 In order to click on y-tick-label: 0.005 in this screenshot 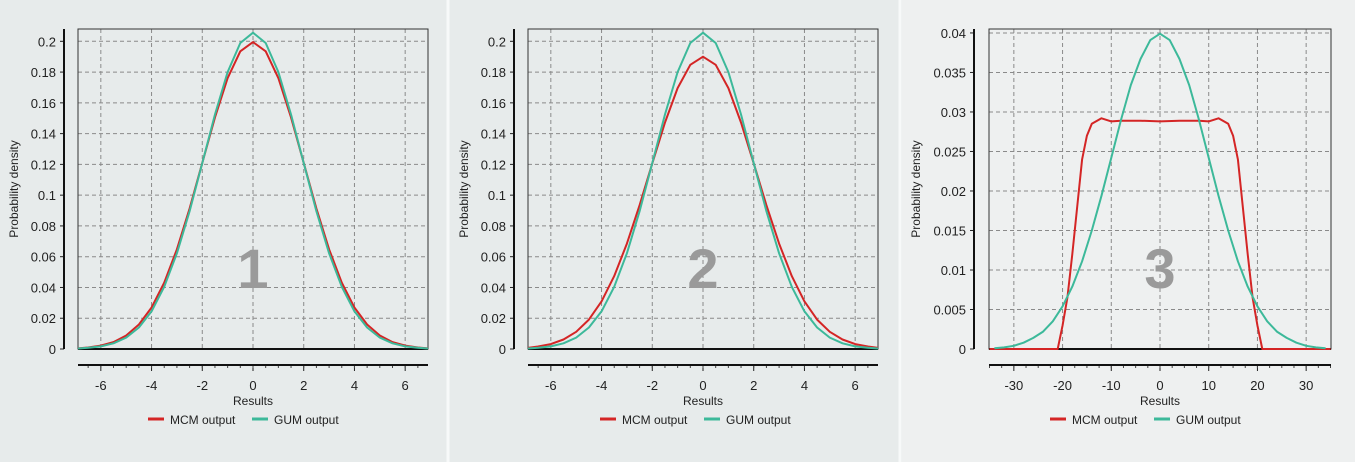, I will do `click(949, 309)`.